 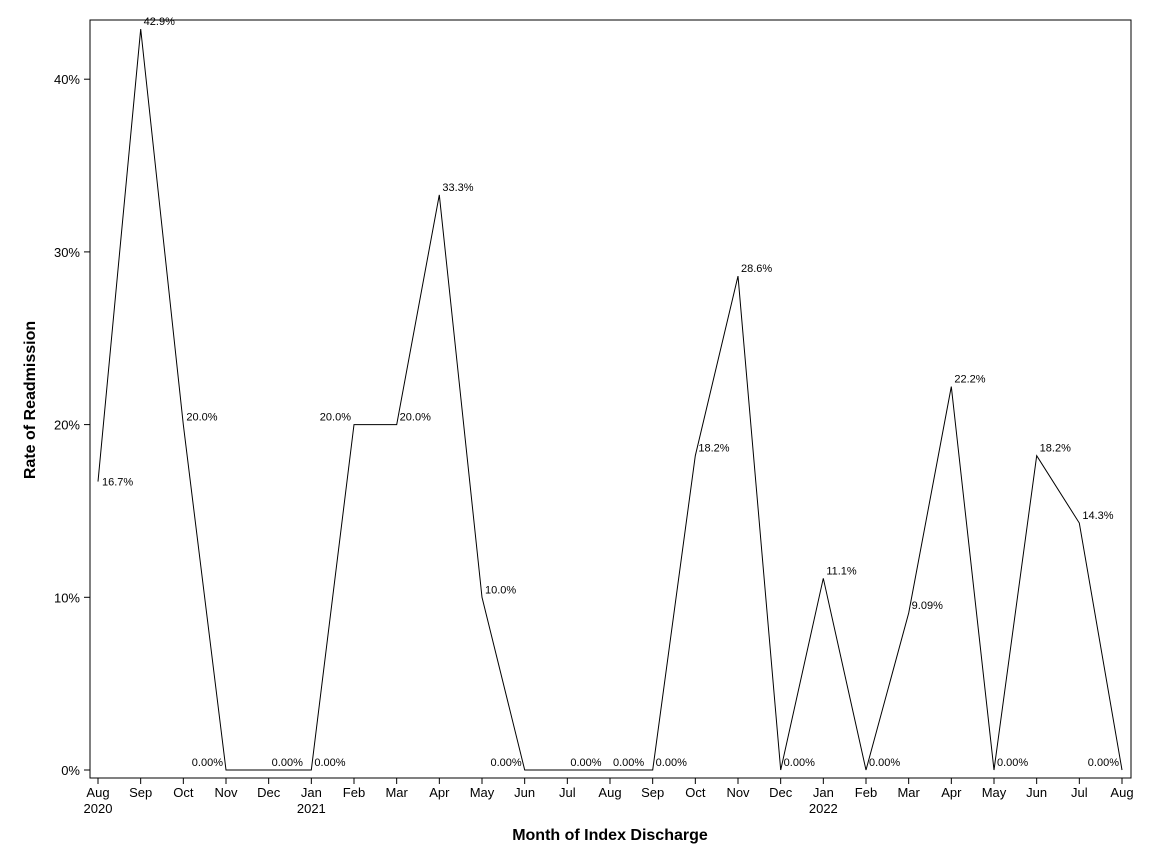 I want to click on data-label: 28.6%, so click(x=756, y=269).